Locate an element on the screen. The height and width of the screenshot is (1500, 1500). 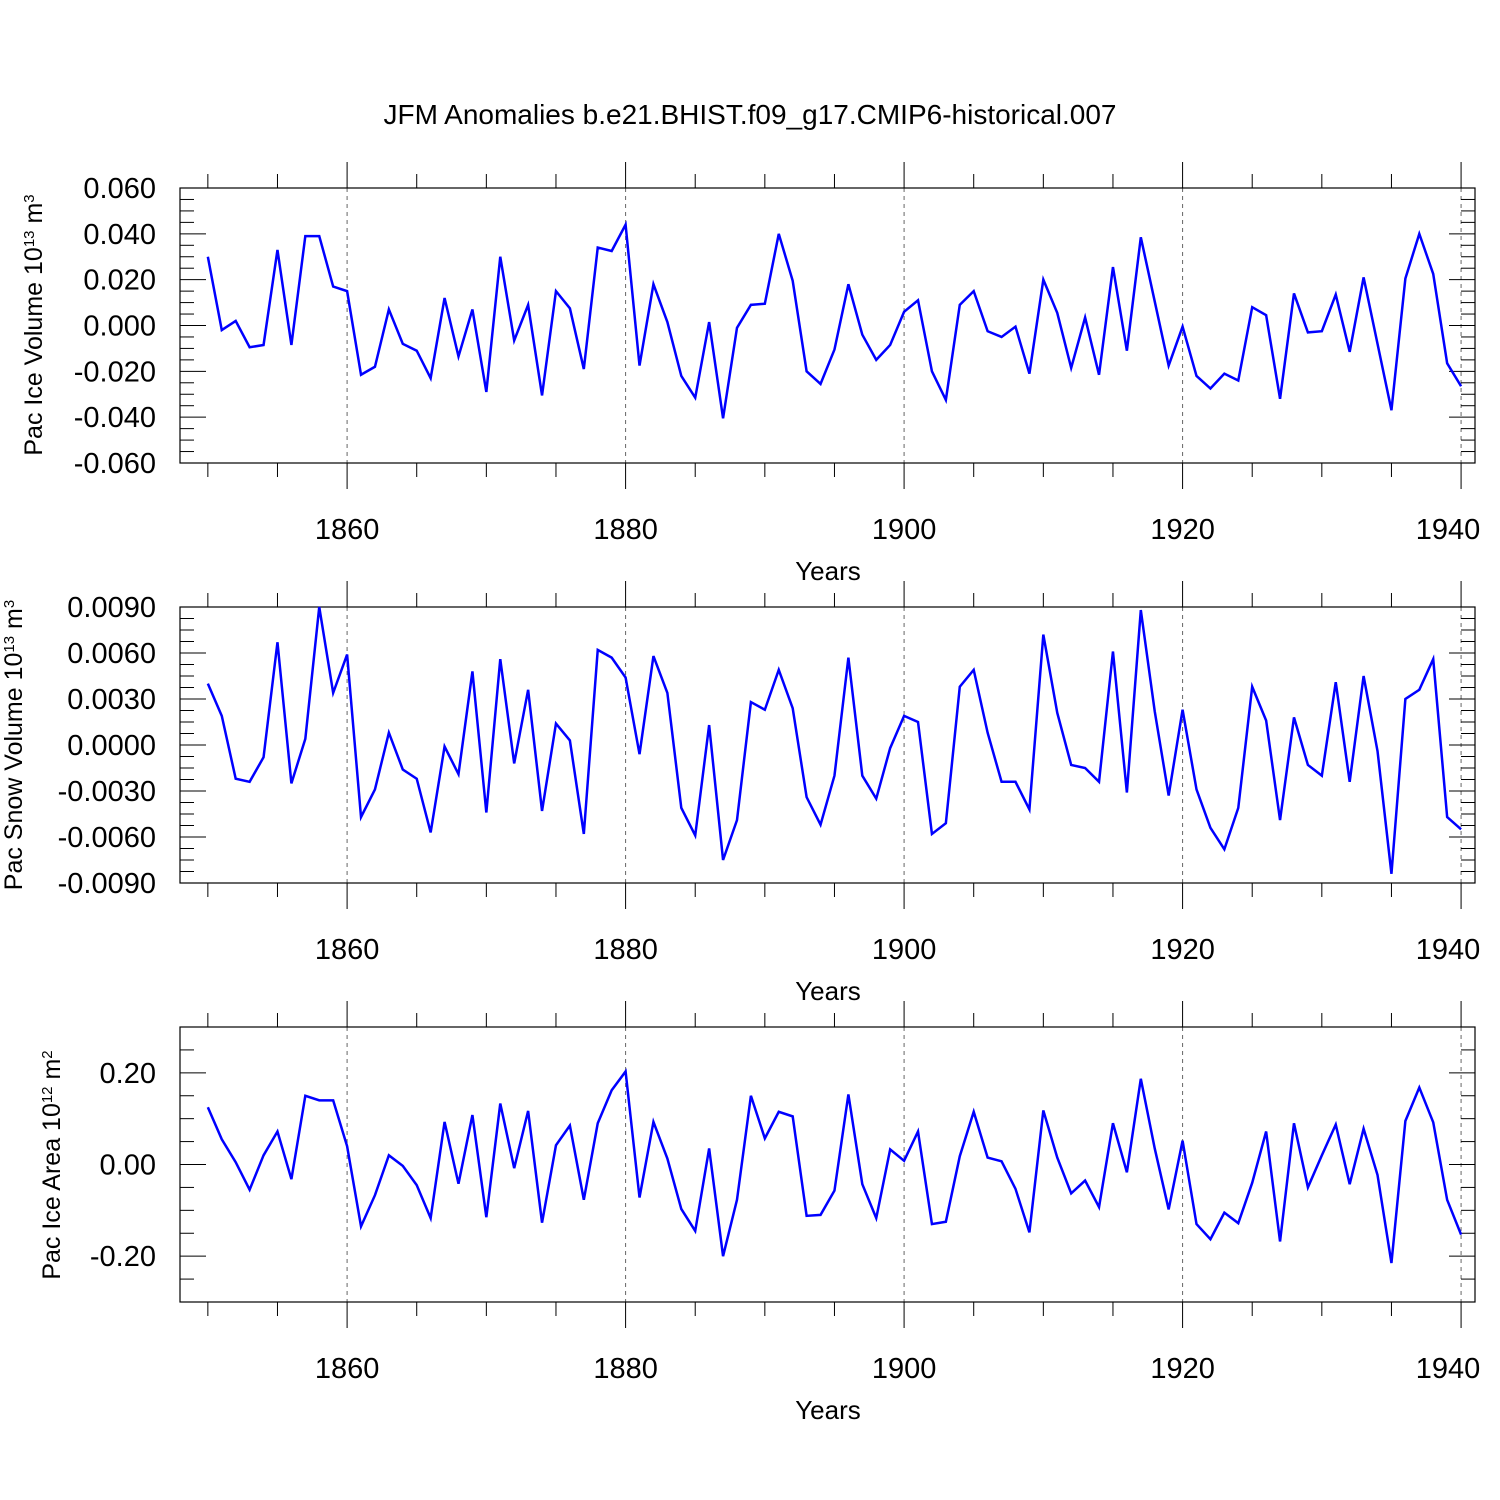
y-tick-label: 0.0000 is located at coordinates (111, 746).